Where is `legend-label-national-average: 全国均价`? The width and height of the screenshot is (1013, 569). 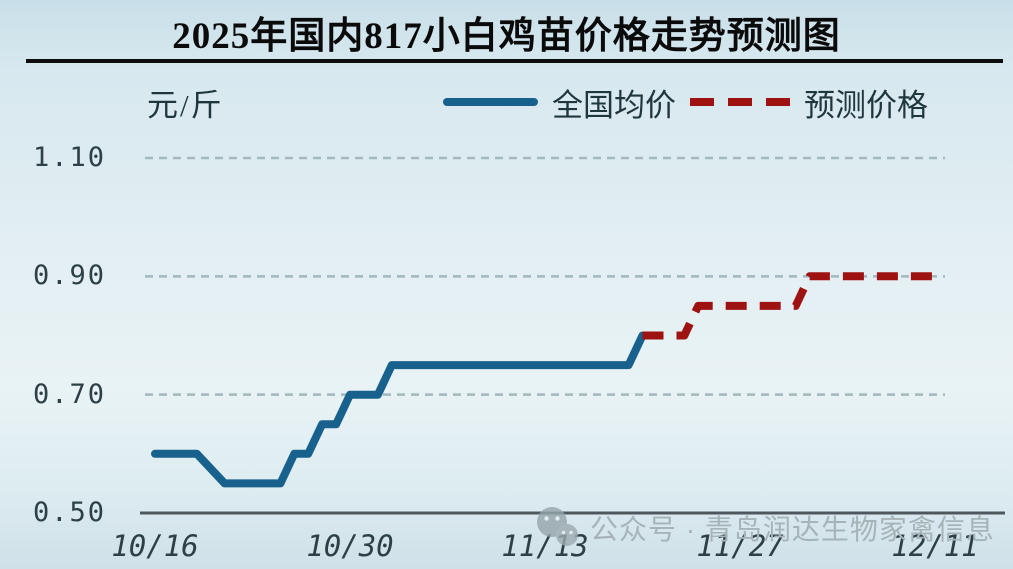 legend-label-national-average: 全国均价 is located at coordinates (614, 105).